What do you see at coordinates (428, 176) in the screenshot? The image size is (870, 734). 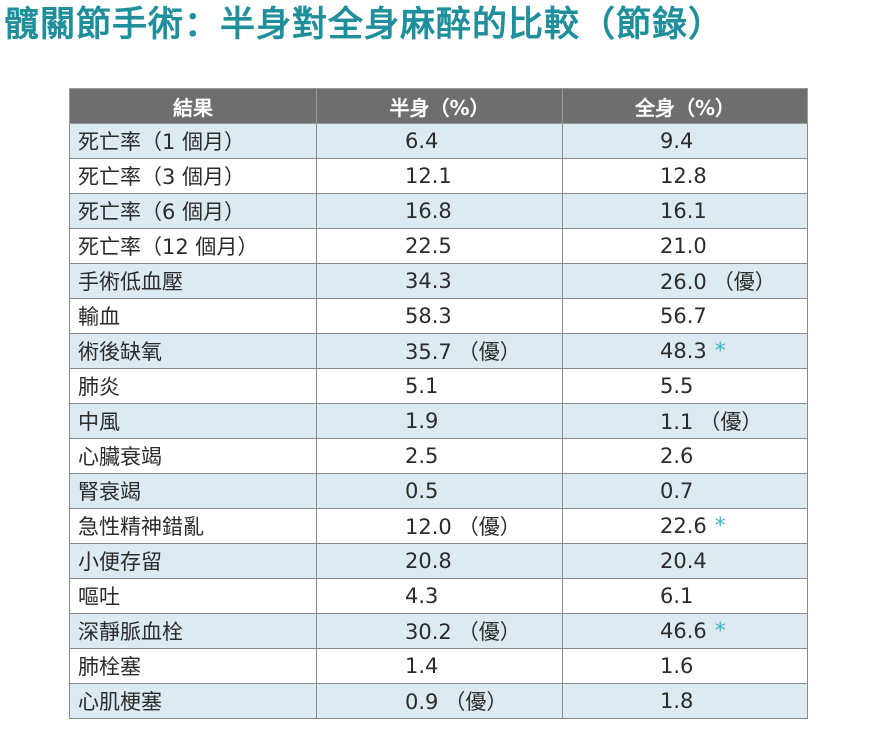 I see `half-body-value: 12.1` at bounding box center [428, 176].